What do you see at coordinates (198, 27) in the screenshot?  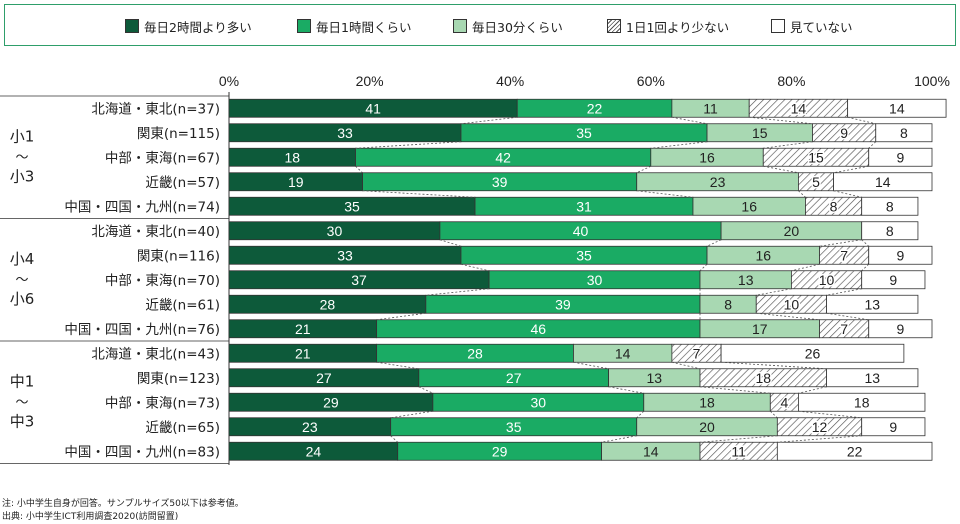 I see `legend-label-over-2h: 毎日2時間より多い` at bounding box center [198, 27].